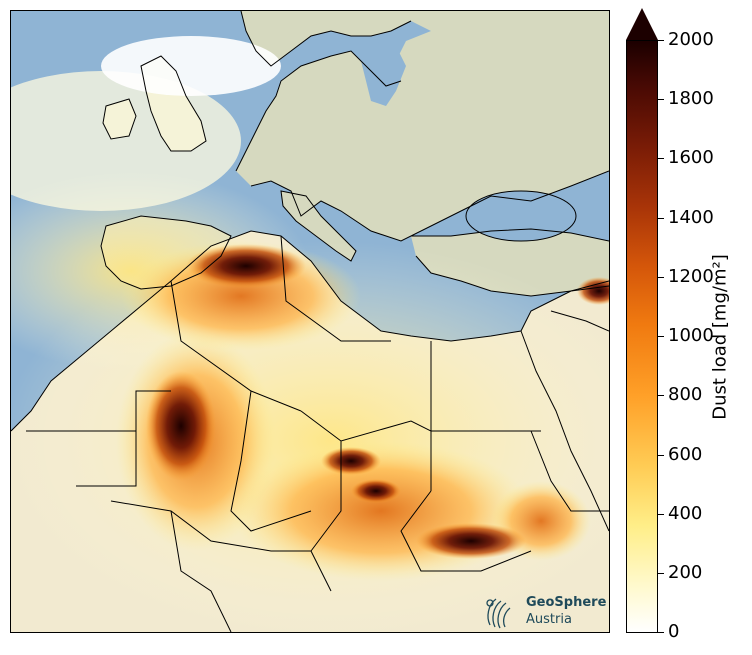 The height and width of the screenshot is (655, 752). What do you see at coordinates (691, 217) in the screenshot?
I see `colorbar-tick-label: 1400` at bounding box center [691, 217].